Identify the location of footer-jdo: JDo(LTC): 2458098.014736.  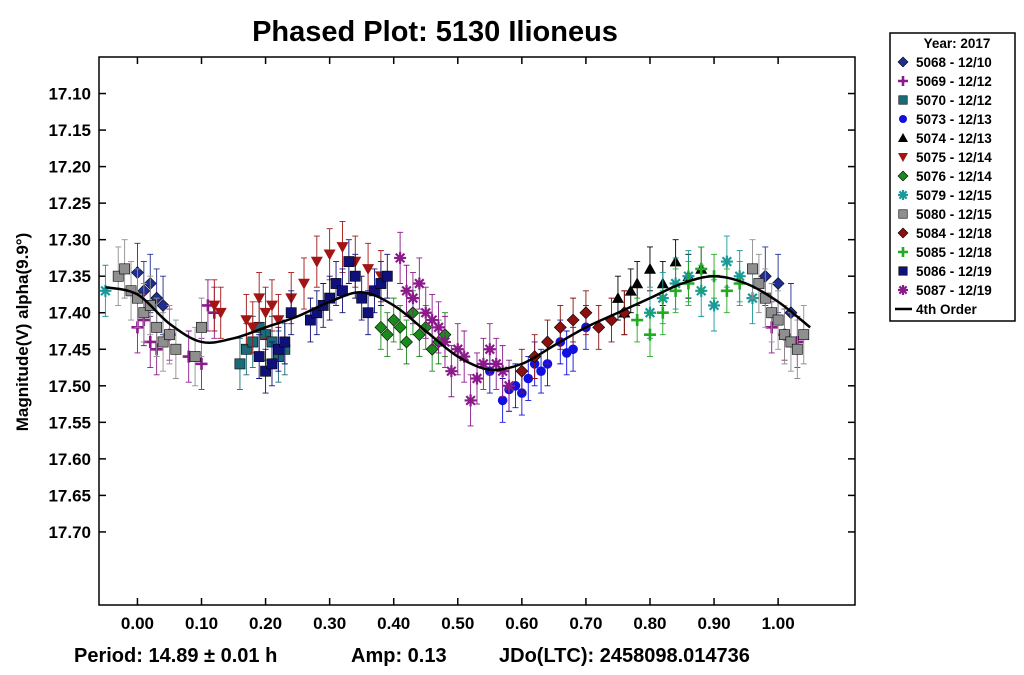
(624, 656).